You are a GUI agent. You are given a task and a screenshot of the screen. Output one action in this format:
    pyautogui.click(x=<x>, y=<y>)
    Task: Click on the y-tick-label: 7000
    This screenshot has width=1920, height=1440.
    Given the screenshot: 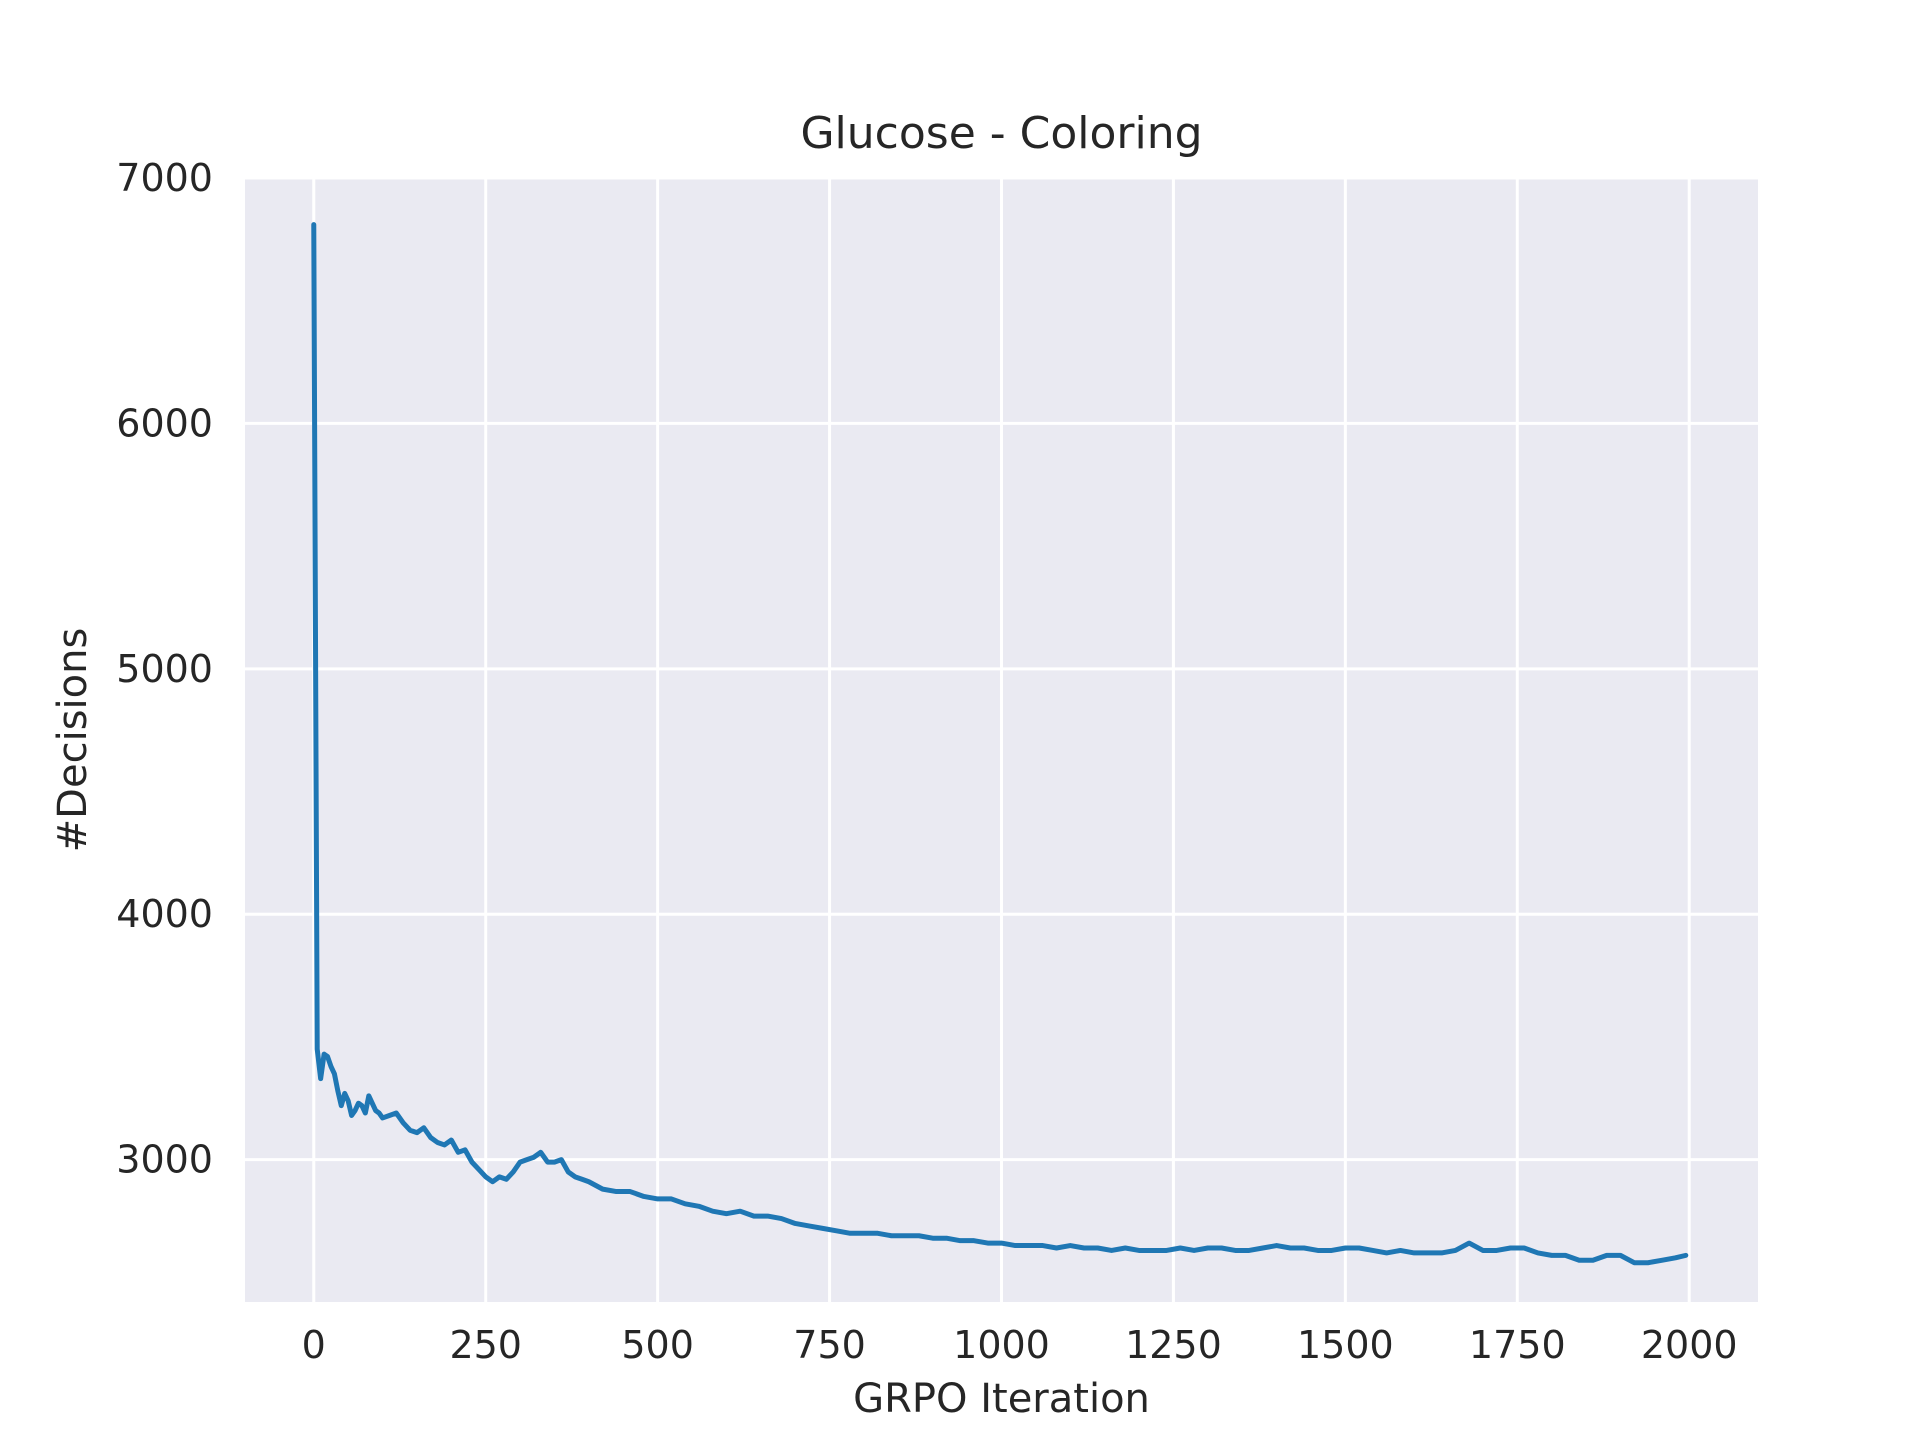 What is the action you would take?
    pyautogui.click(x=164, y=178)
    